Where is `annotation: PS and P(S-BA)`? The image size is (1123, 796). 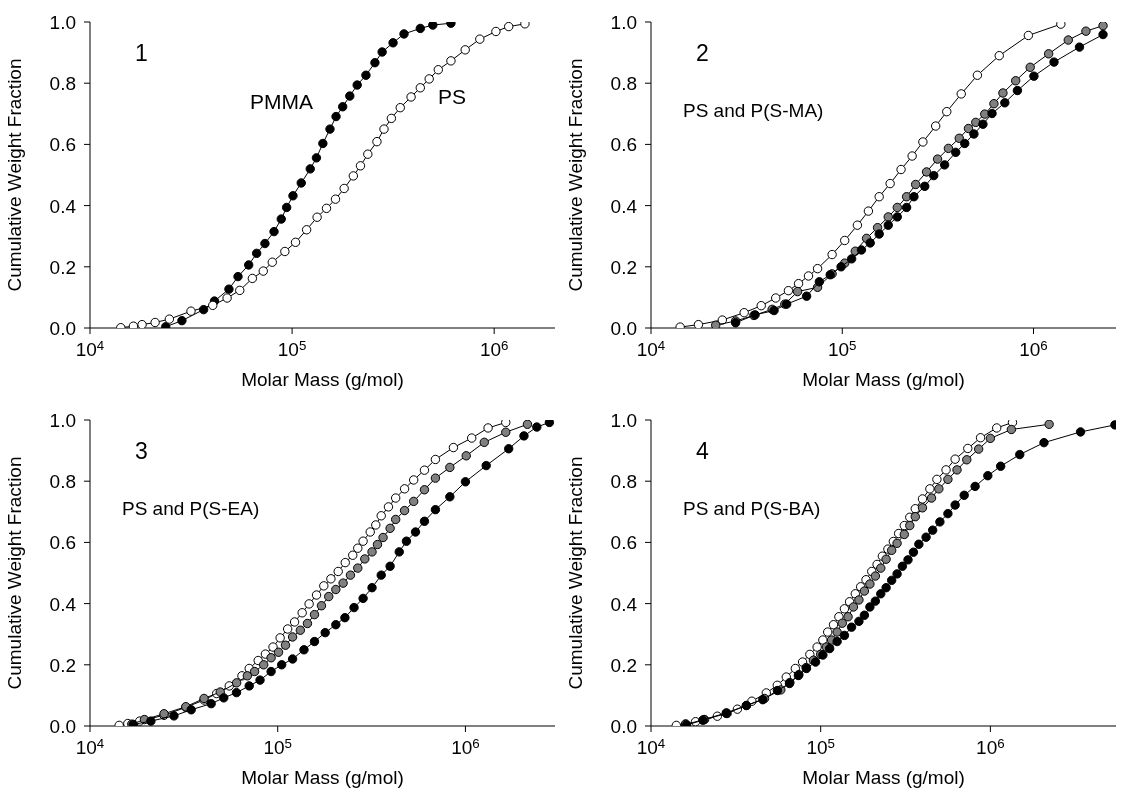 annotation: PS and P(S-BA) is located at coordinates (752, 509).